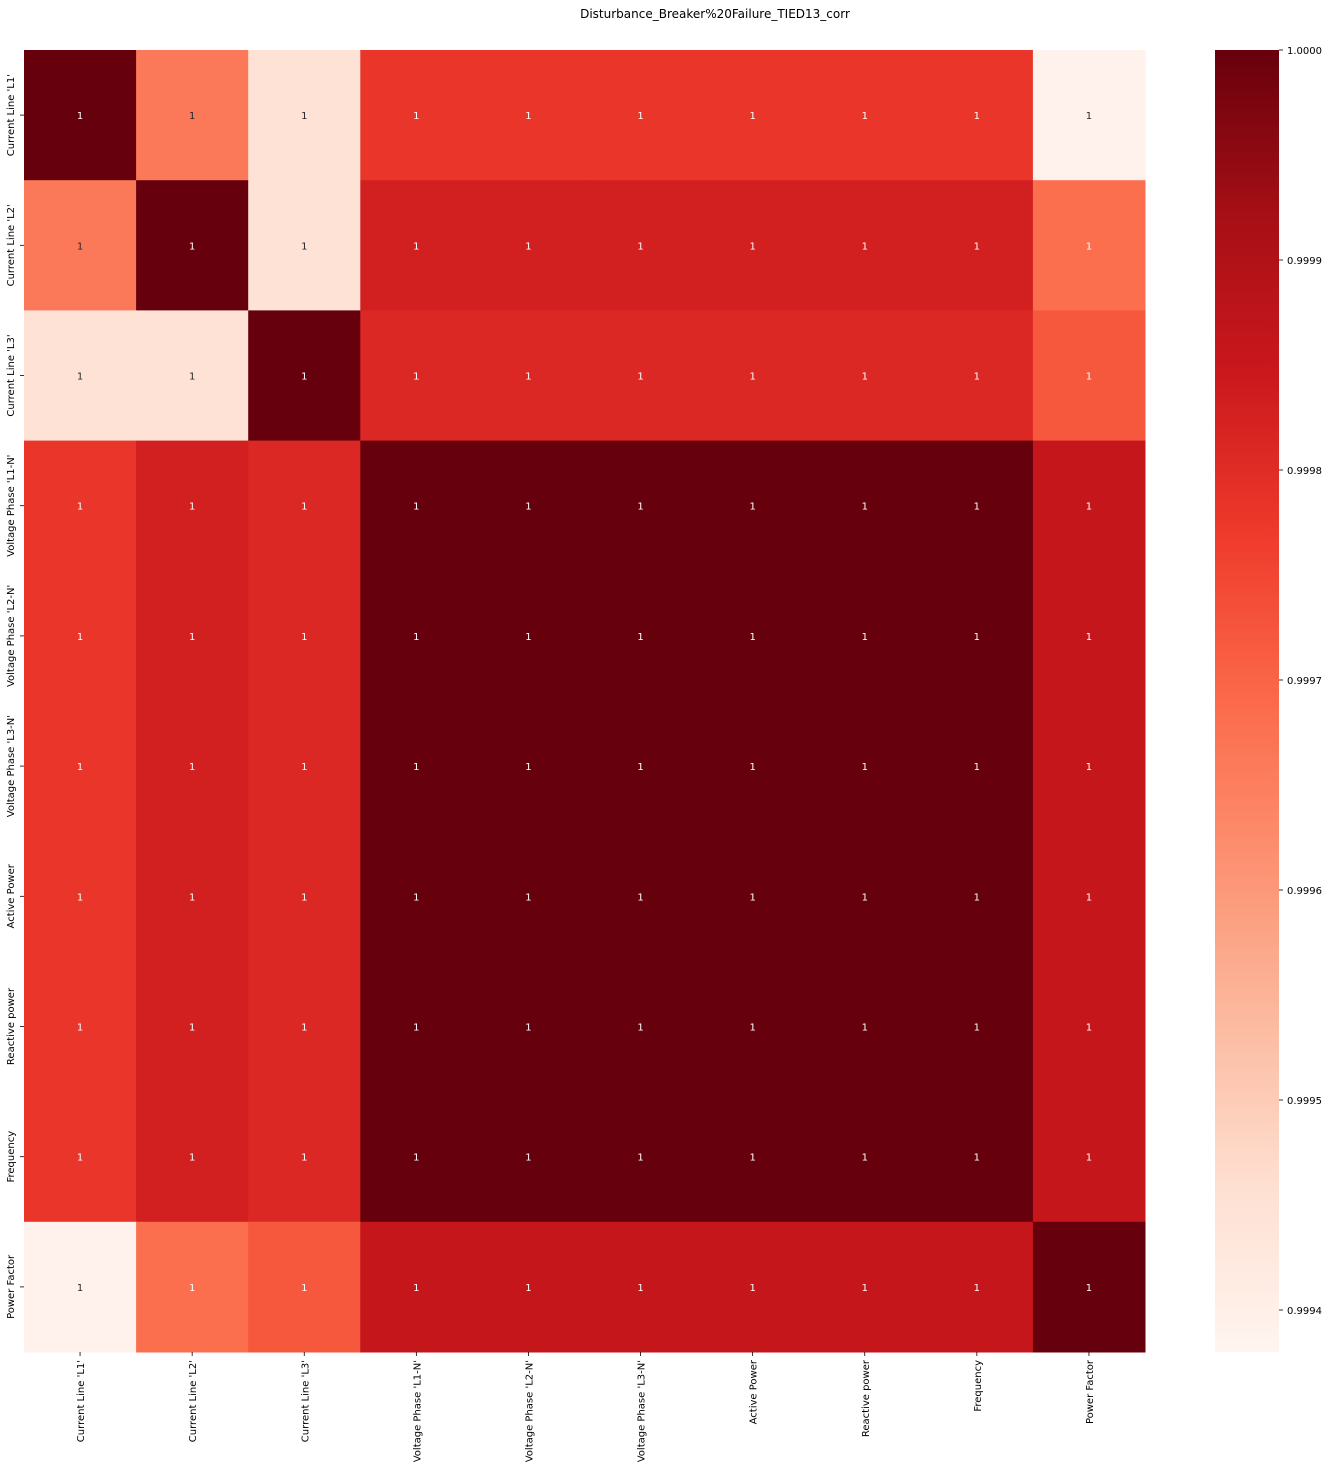 The image size is (1329, 1476). What do you see at coordinates (754, 1391) in the screenshot?
I see `x-tick-label: Active Power` at bounding box center [754, 1391].